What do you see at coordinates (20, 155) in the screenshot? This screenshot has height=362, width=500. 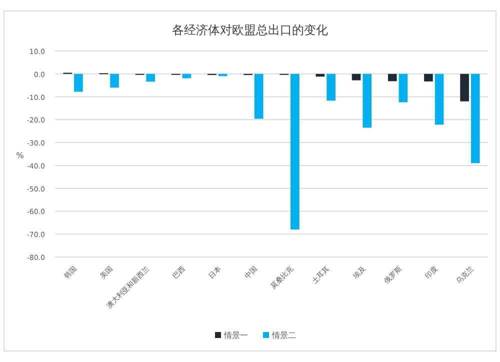 I see `y-axis-title: %` at bounding box center [20, 155].